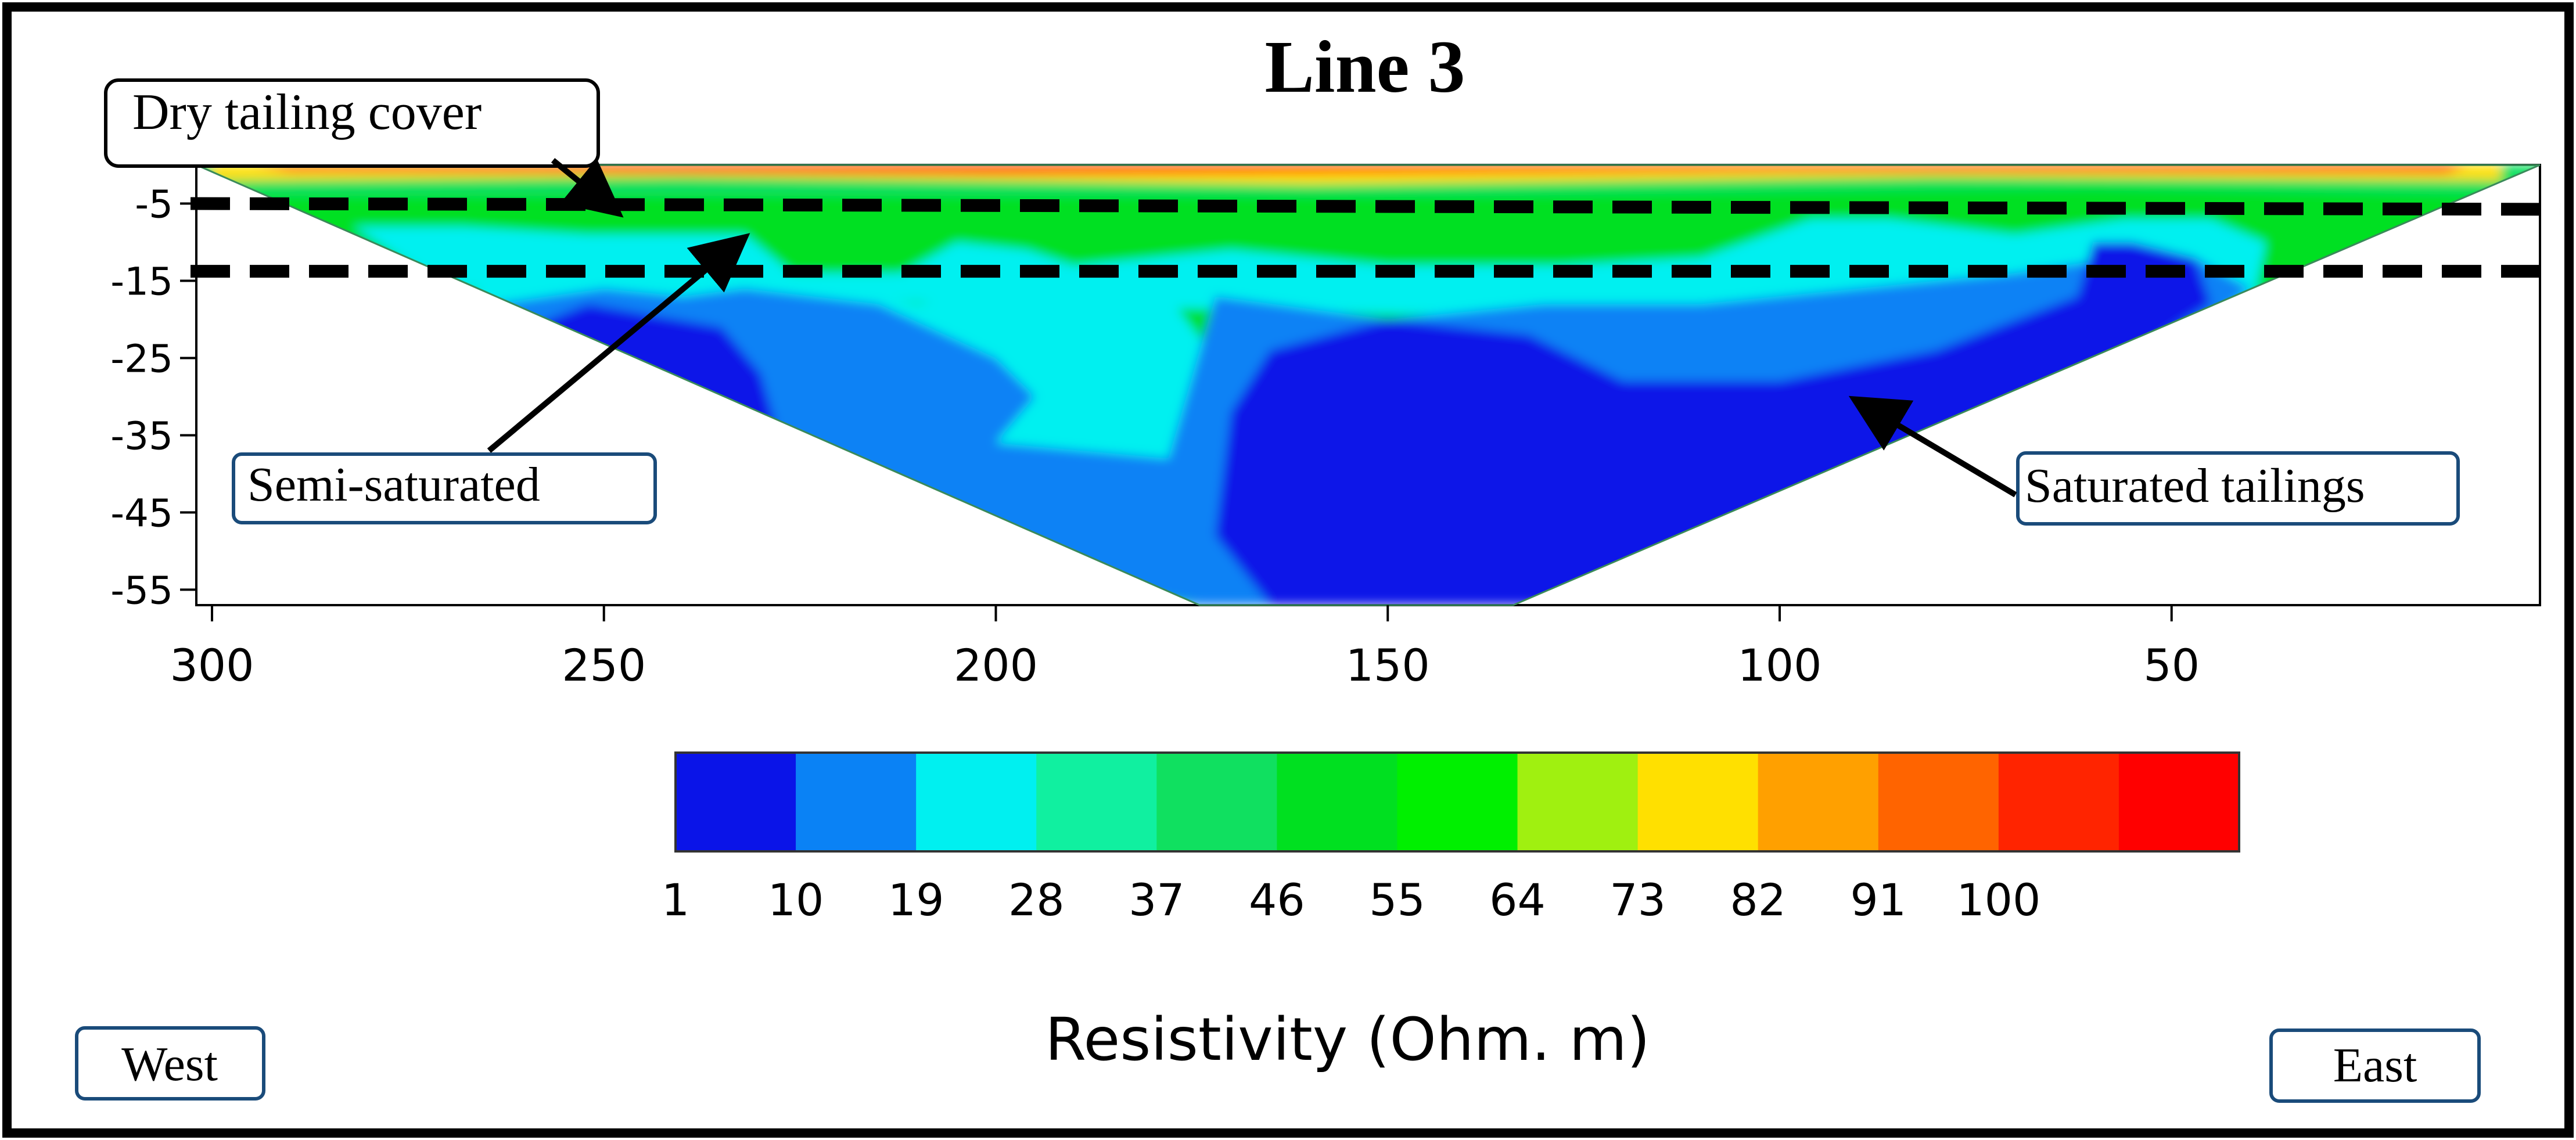  What do you see at coordinates (1518, 900) in the screenshot?
I see `colorbar-tick-label: 64` at bounding box center [1518, 900].